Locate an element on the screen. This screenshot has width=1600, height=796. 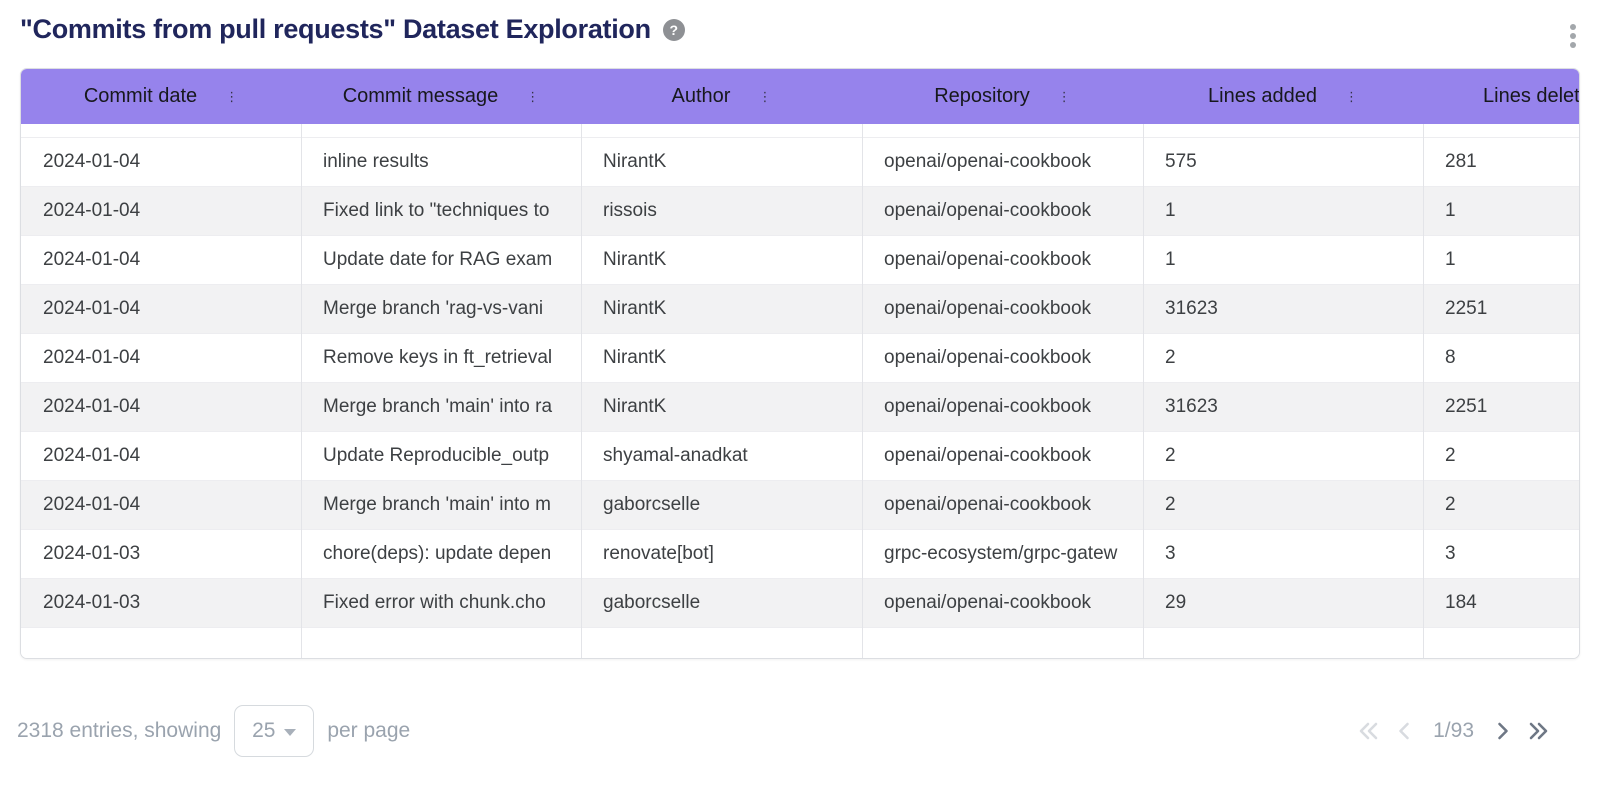
column-header-lines-added: Lines added ⋮ is located at coordinates (1283, 96).